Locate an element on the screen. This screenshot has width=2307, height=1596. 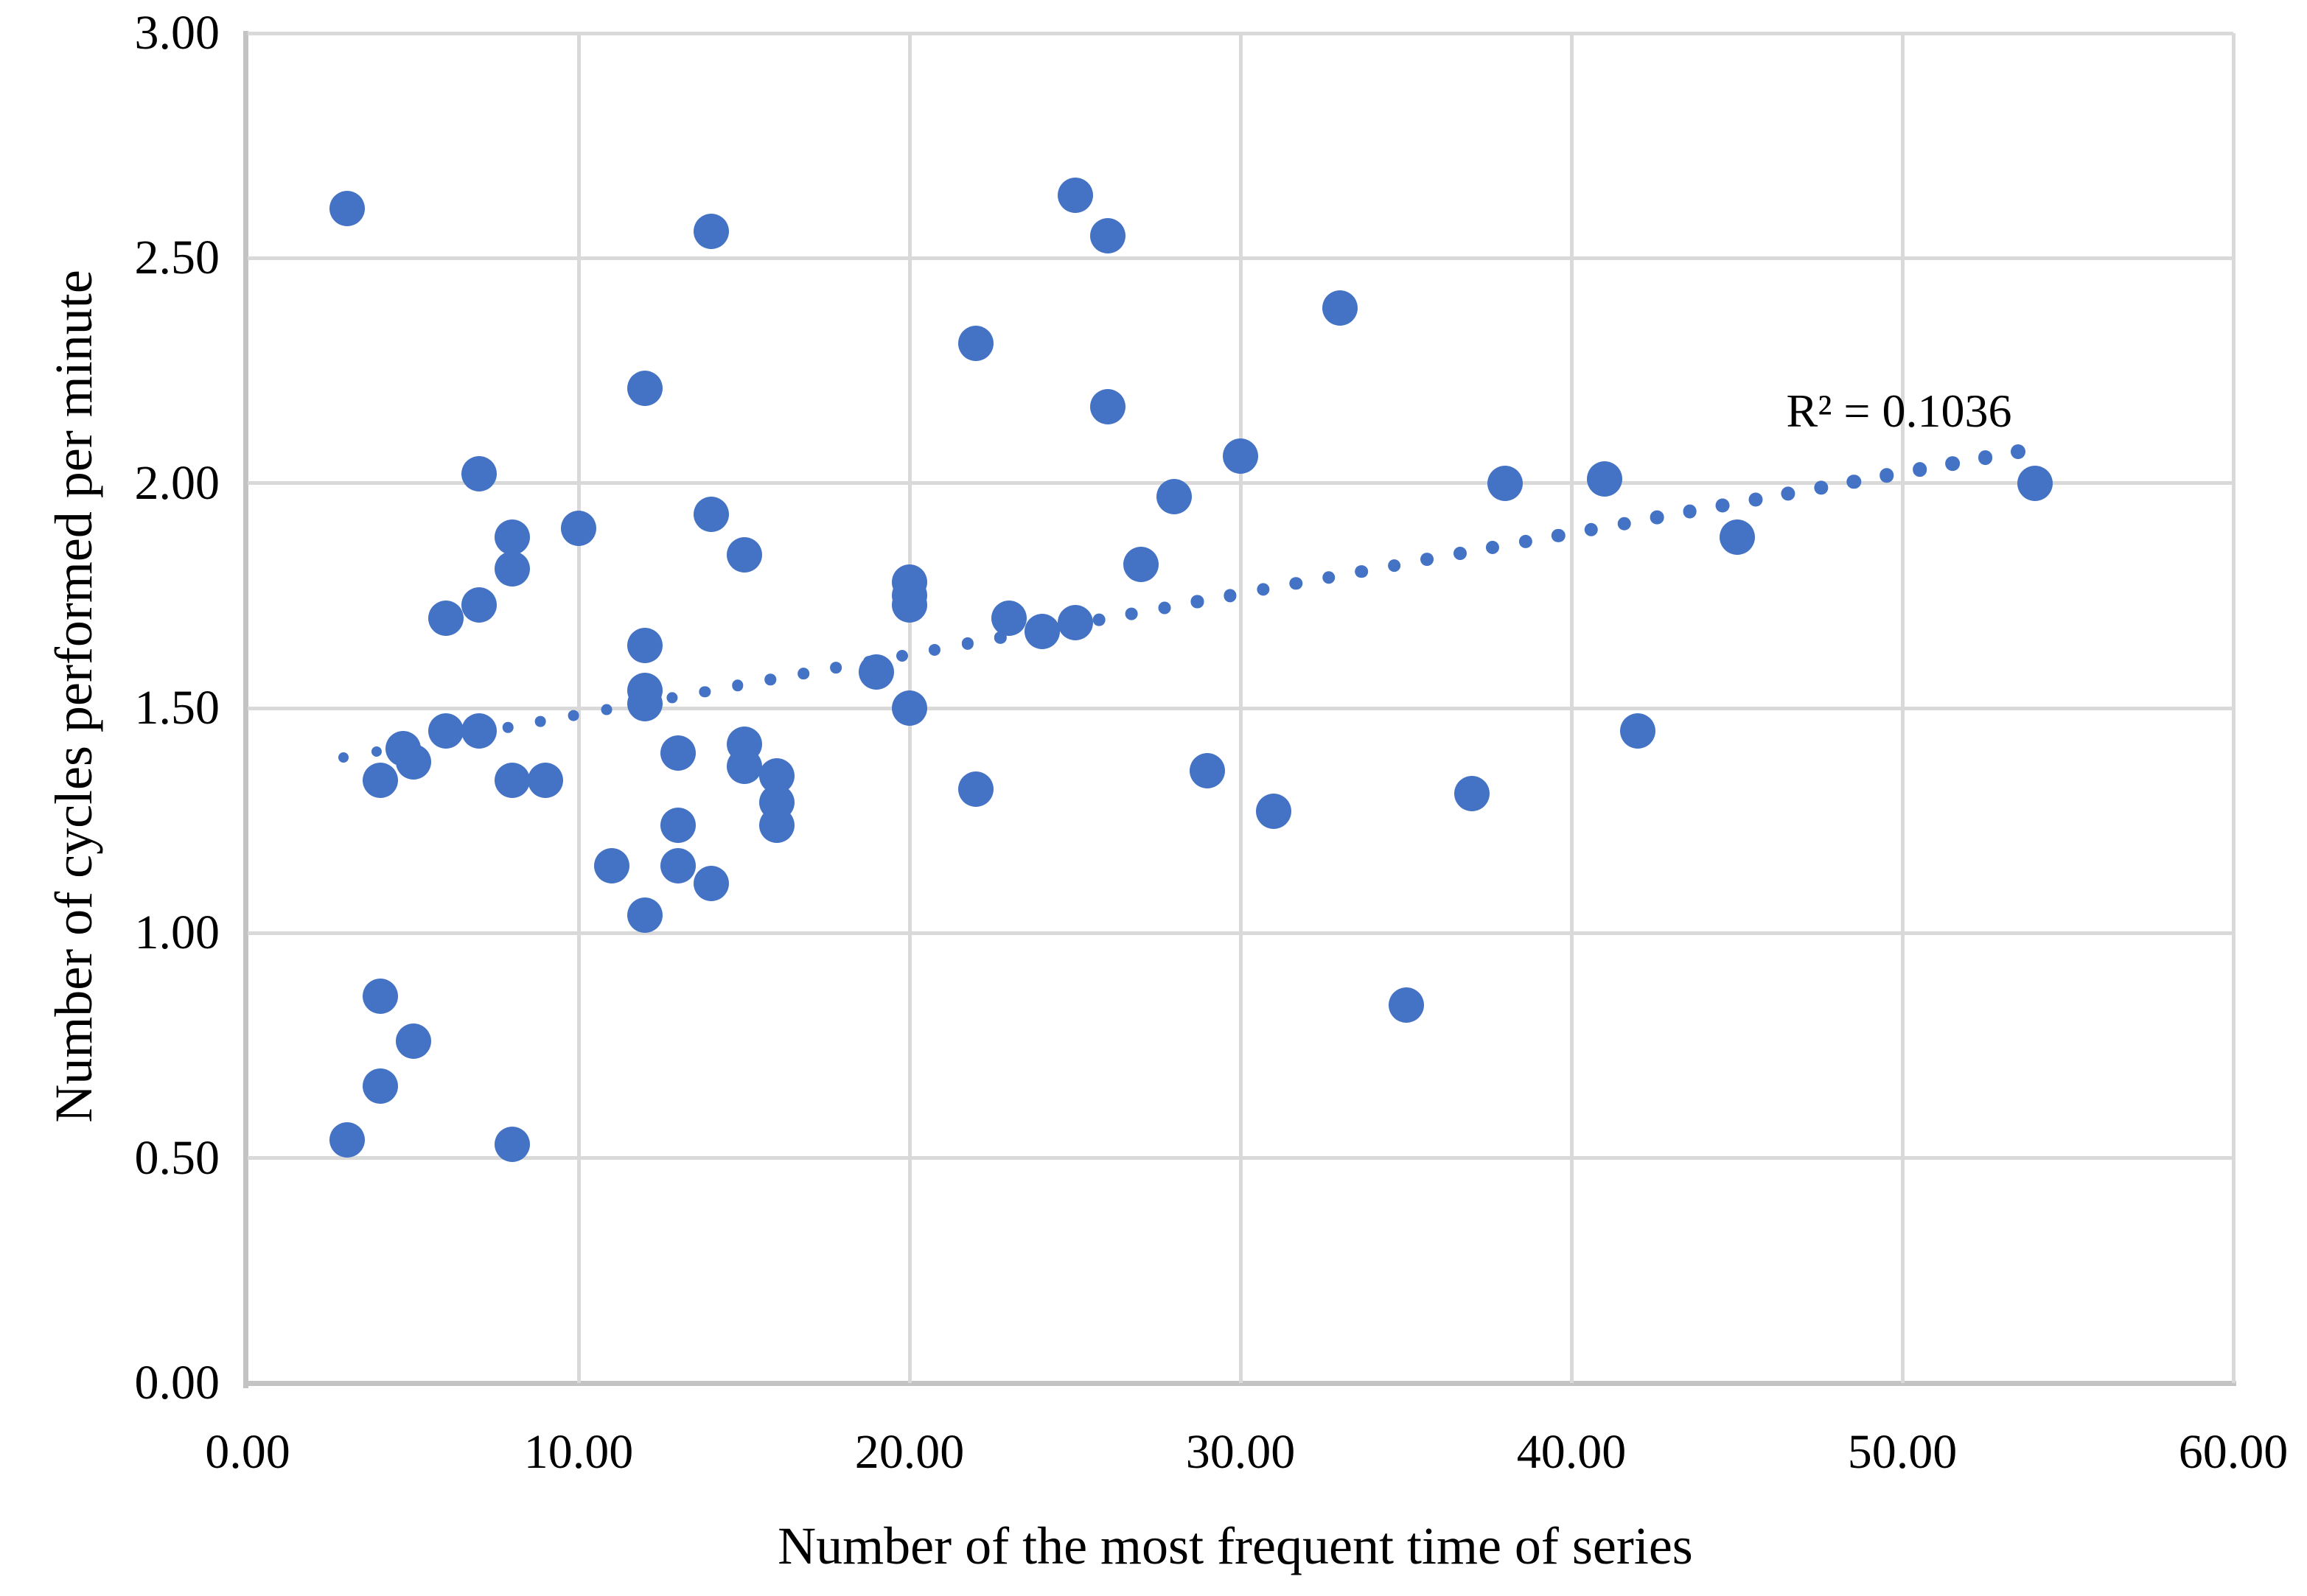
y-tick-label: 0.50 is located at coordinates (177, 1157).